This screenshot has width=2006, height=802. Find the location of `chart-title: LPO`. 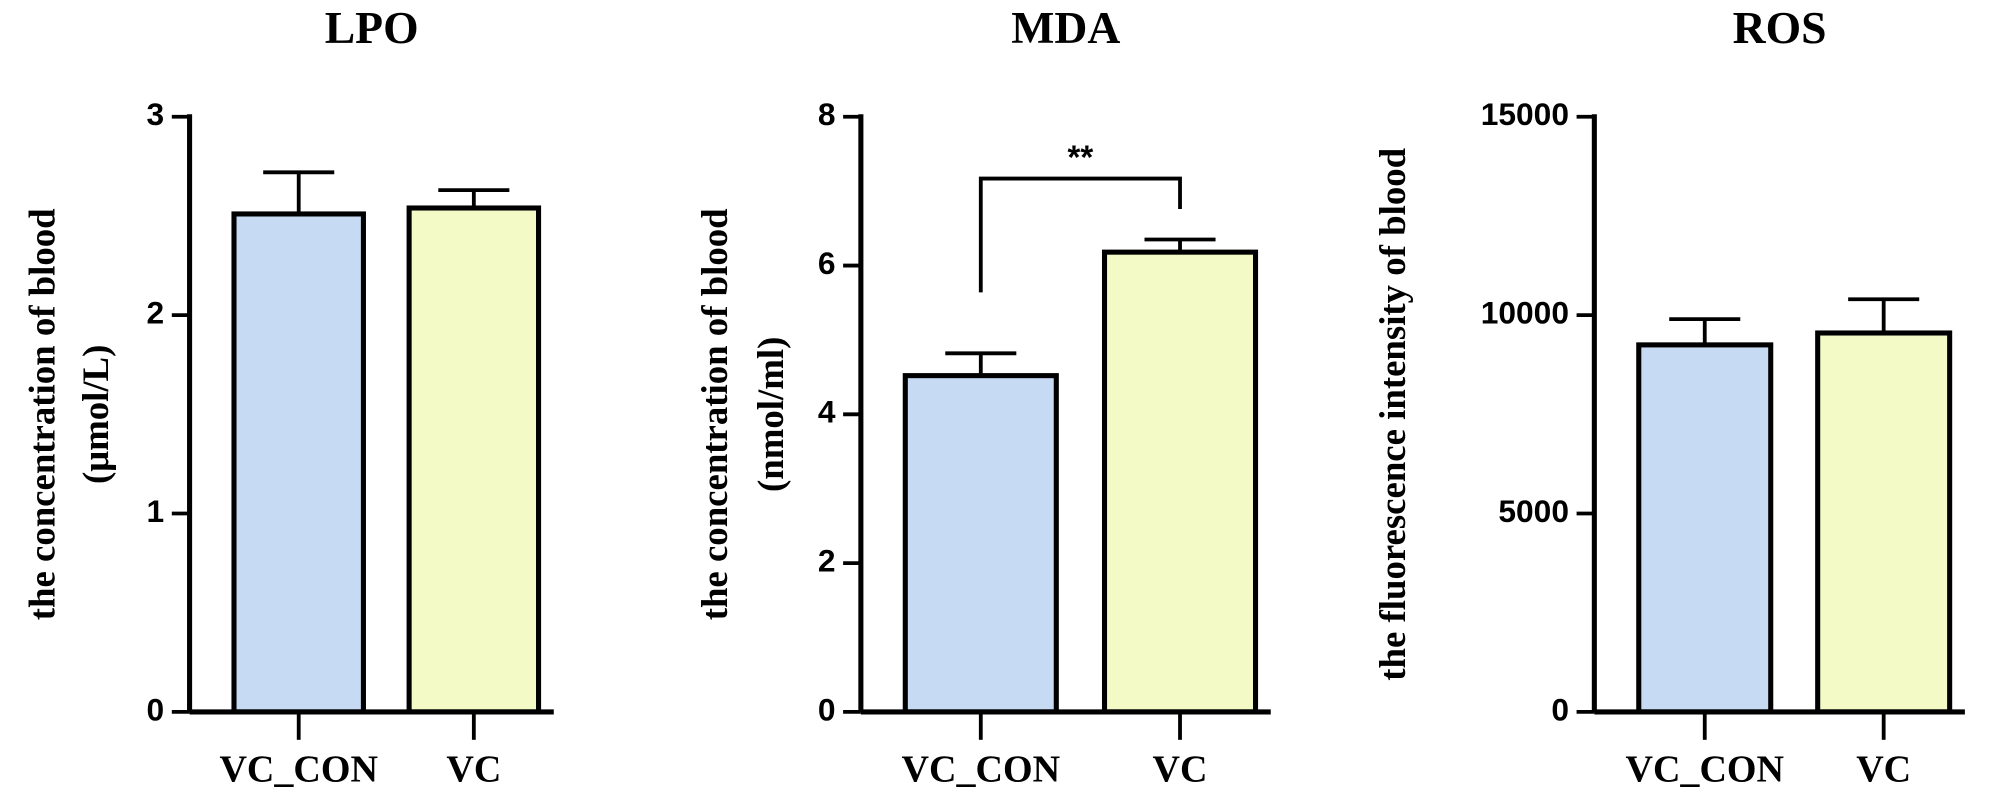

chart-title: LPO is located at coordinates (372, 27).